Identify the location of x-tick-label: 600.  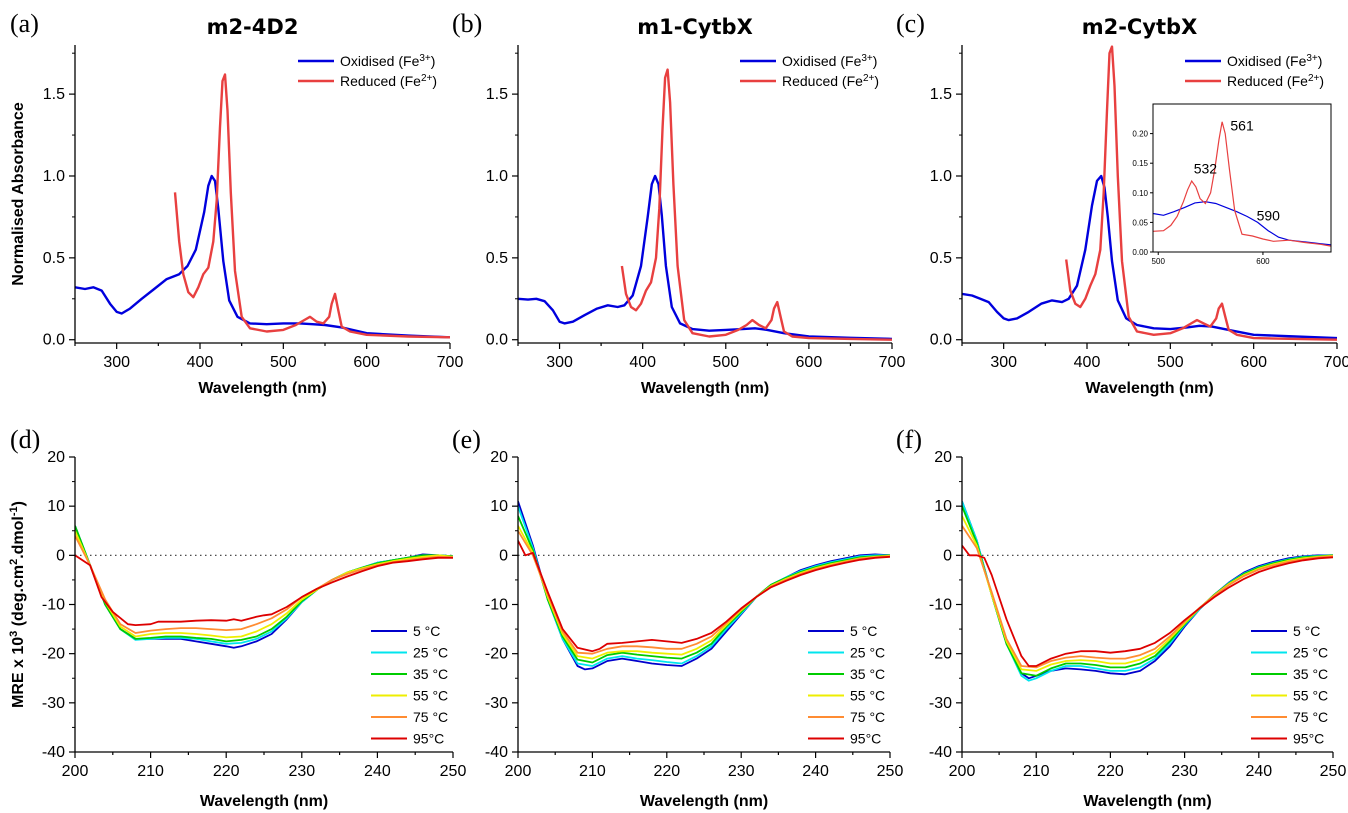
(809, 362).